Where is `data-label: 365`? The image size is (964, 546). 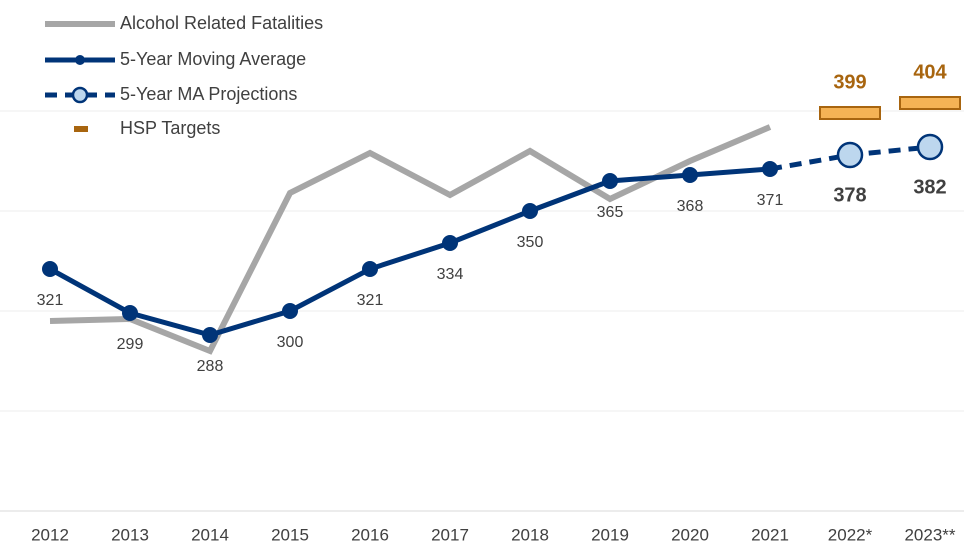 data-label: 365 is located at coordinates (610, 212).